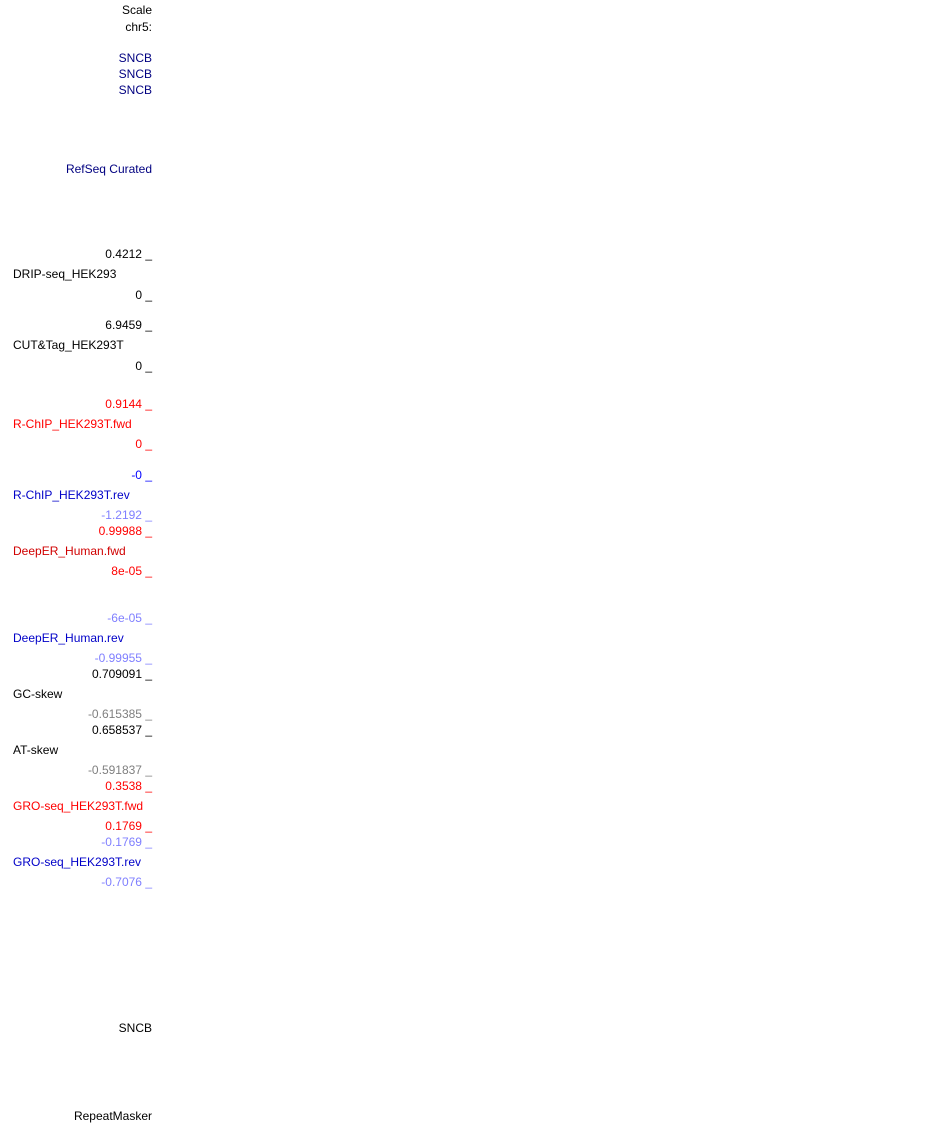 Image resolution: width=950 pixels, height=1124 pixels. I want to click on rchip-rev-track-name: R-ChIP_HEK293T.rev, so click(71, 495).